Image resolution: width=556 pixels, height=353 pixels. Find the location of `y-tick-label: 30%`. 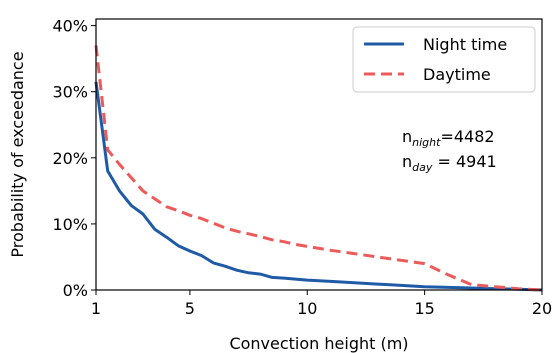

y-tick-label: 30% is located at coordinates (70, 92).